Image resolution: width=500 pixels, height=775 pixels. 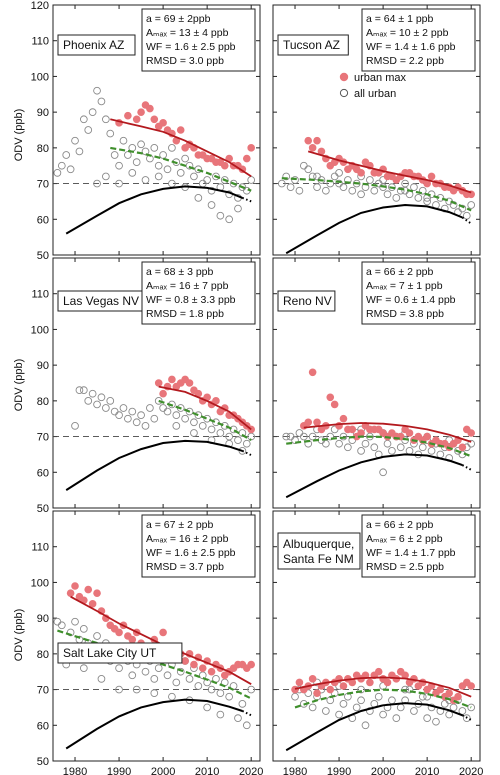 What do you see at coordinates (191, 553) in the screenshot?
I see `stats-wf: WF = 1.6 ± 2.5 ppb` at bounding box center [191, 553].